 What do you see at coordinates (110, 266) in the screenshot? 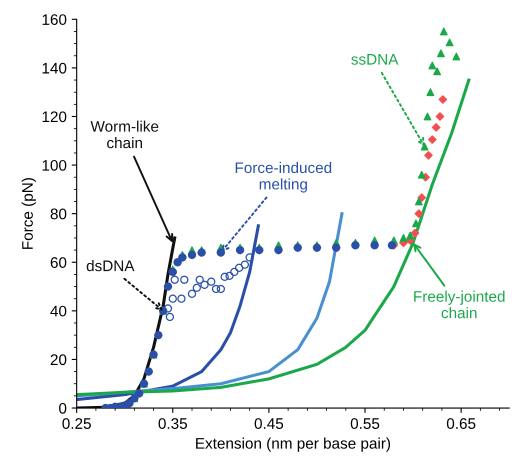
I see `annotation: dsDNA` at bounding box center [110, 266].